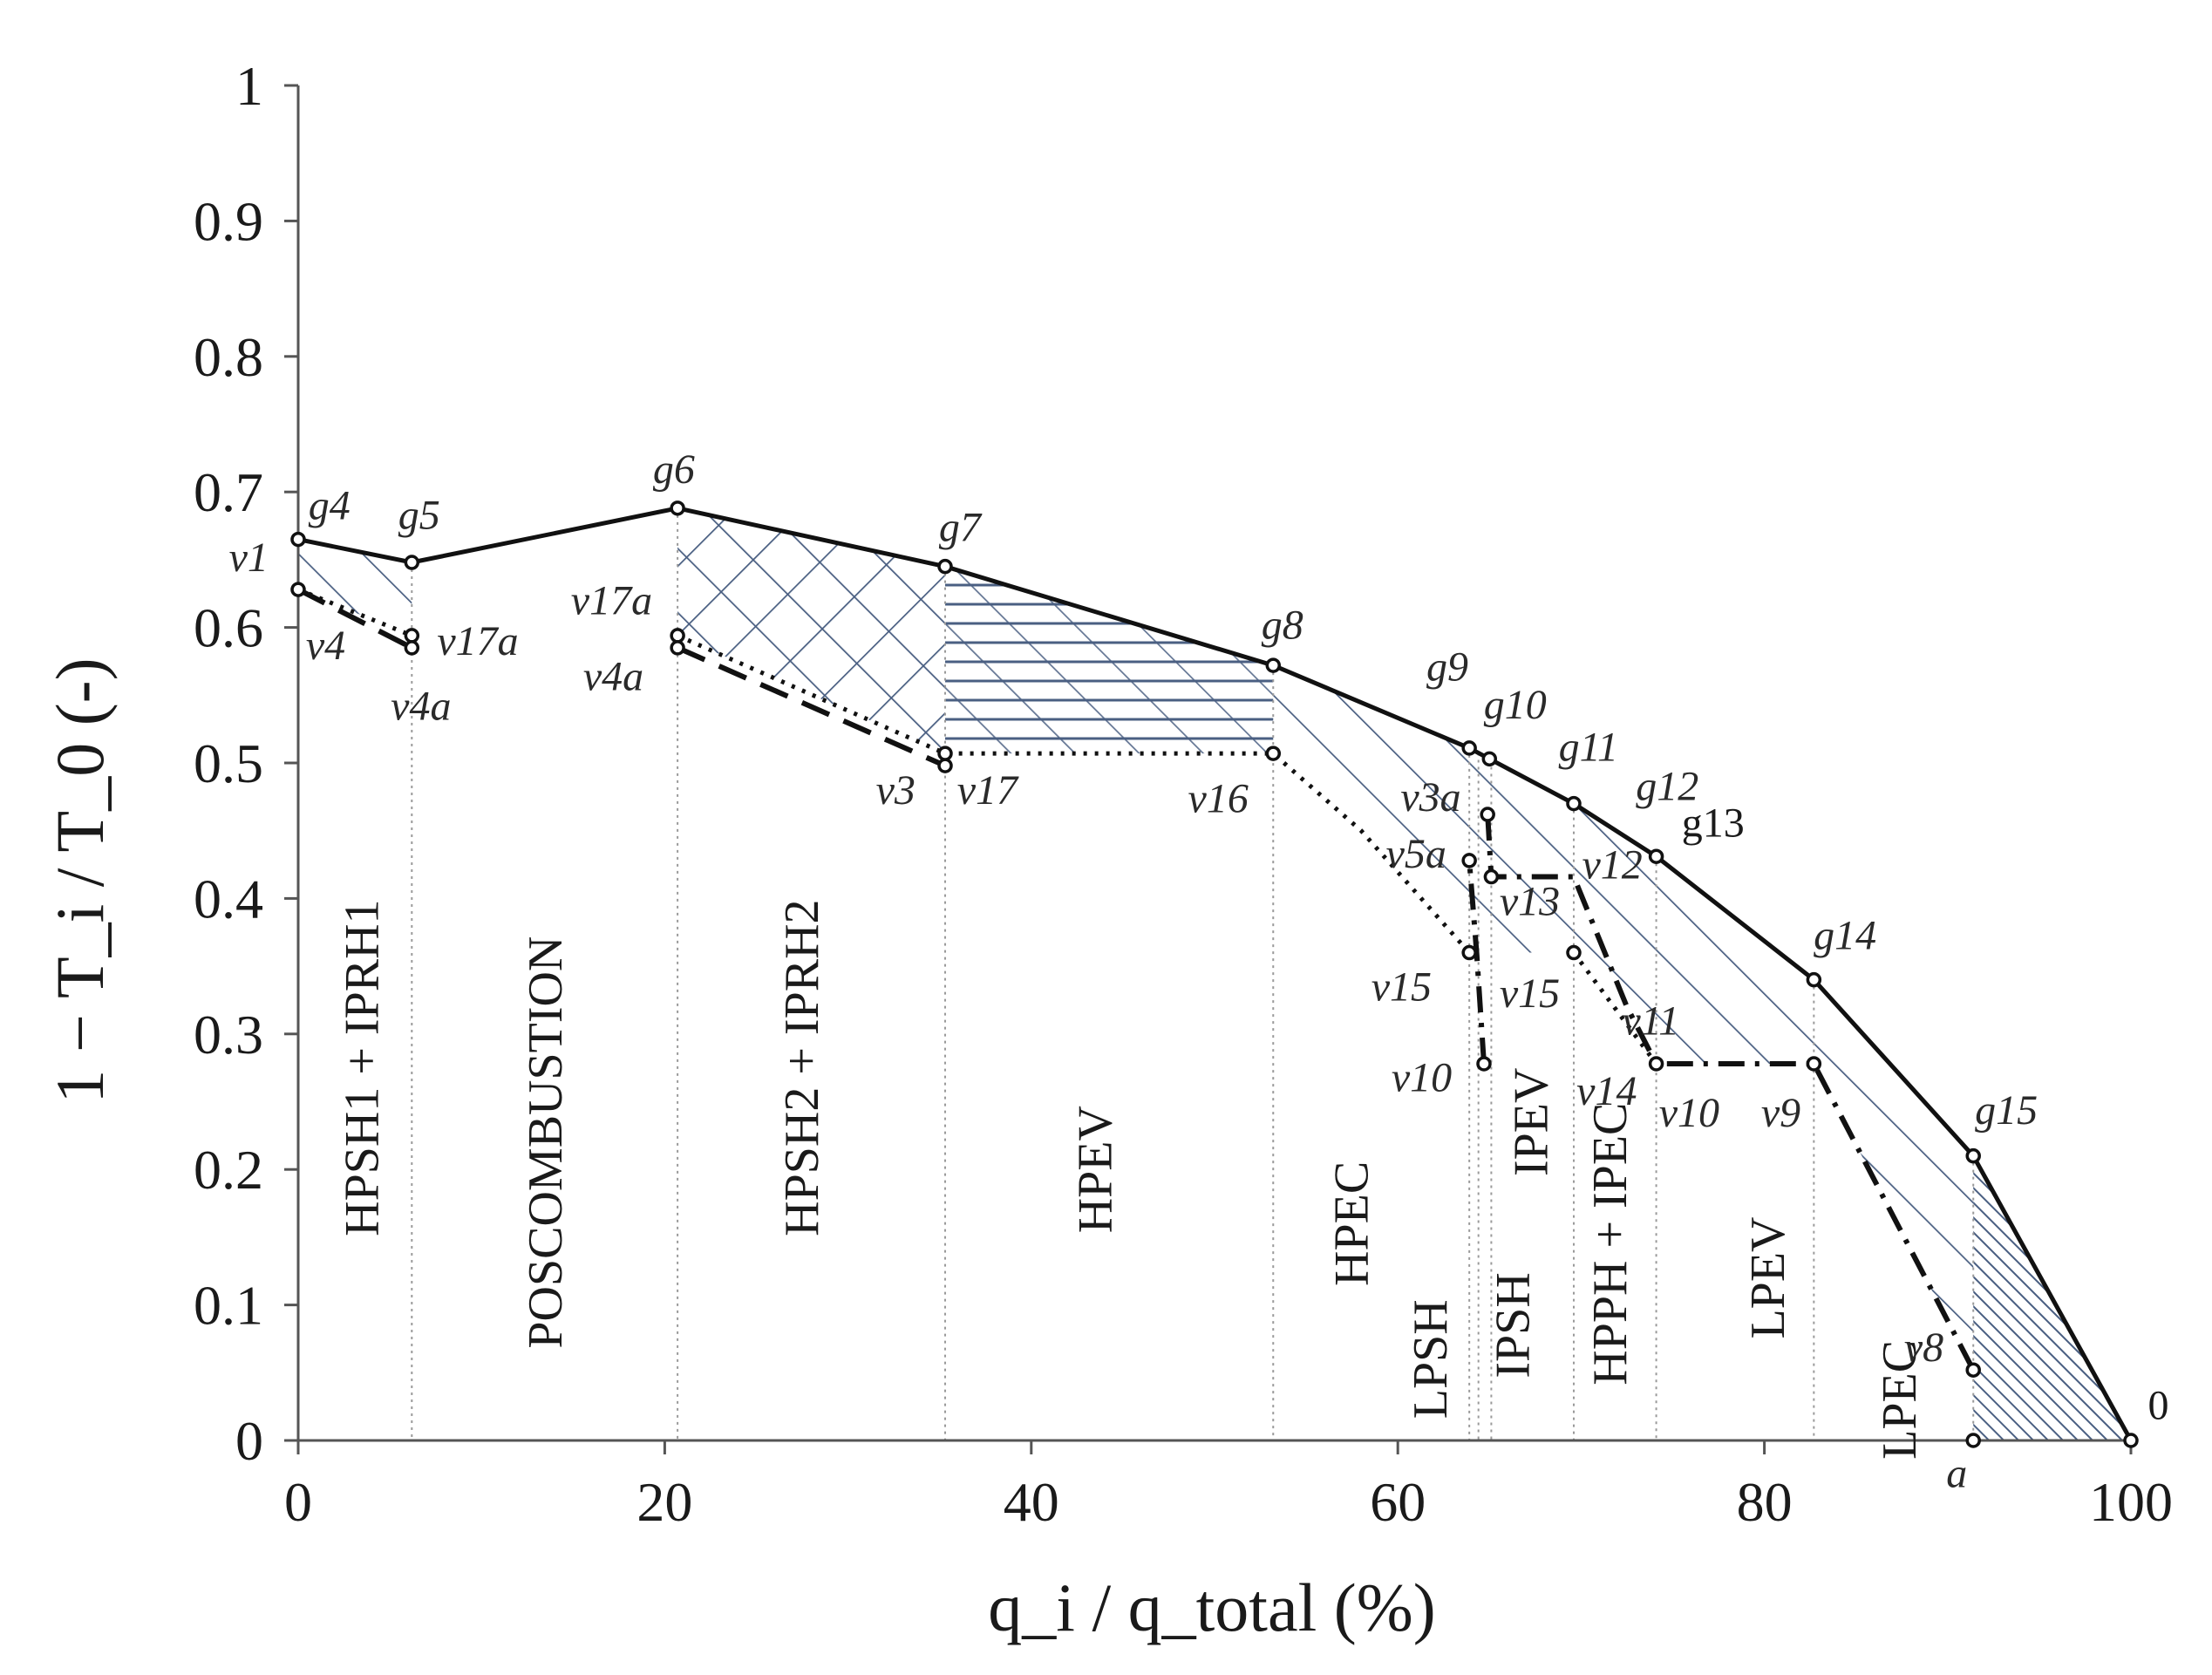  What do you see at coordinates (1447, 668) in the screenshot?
I see `point-label: g9` at bounding box center [1447, 668].